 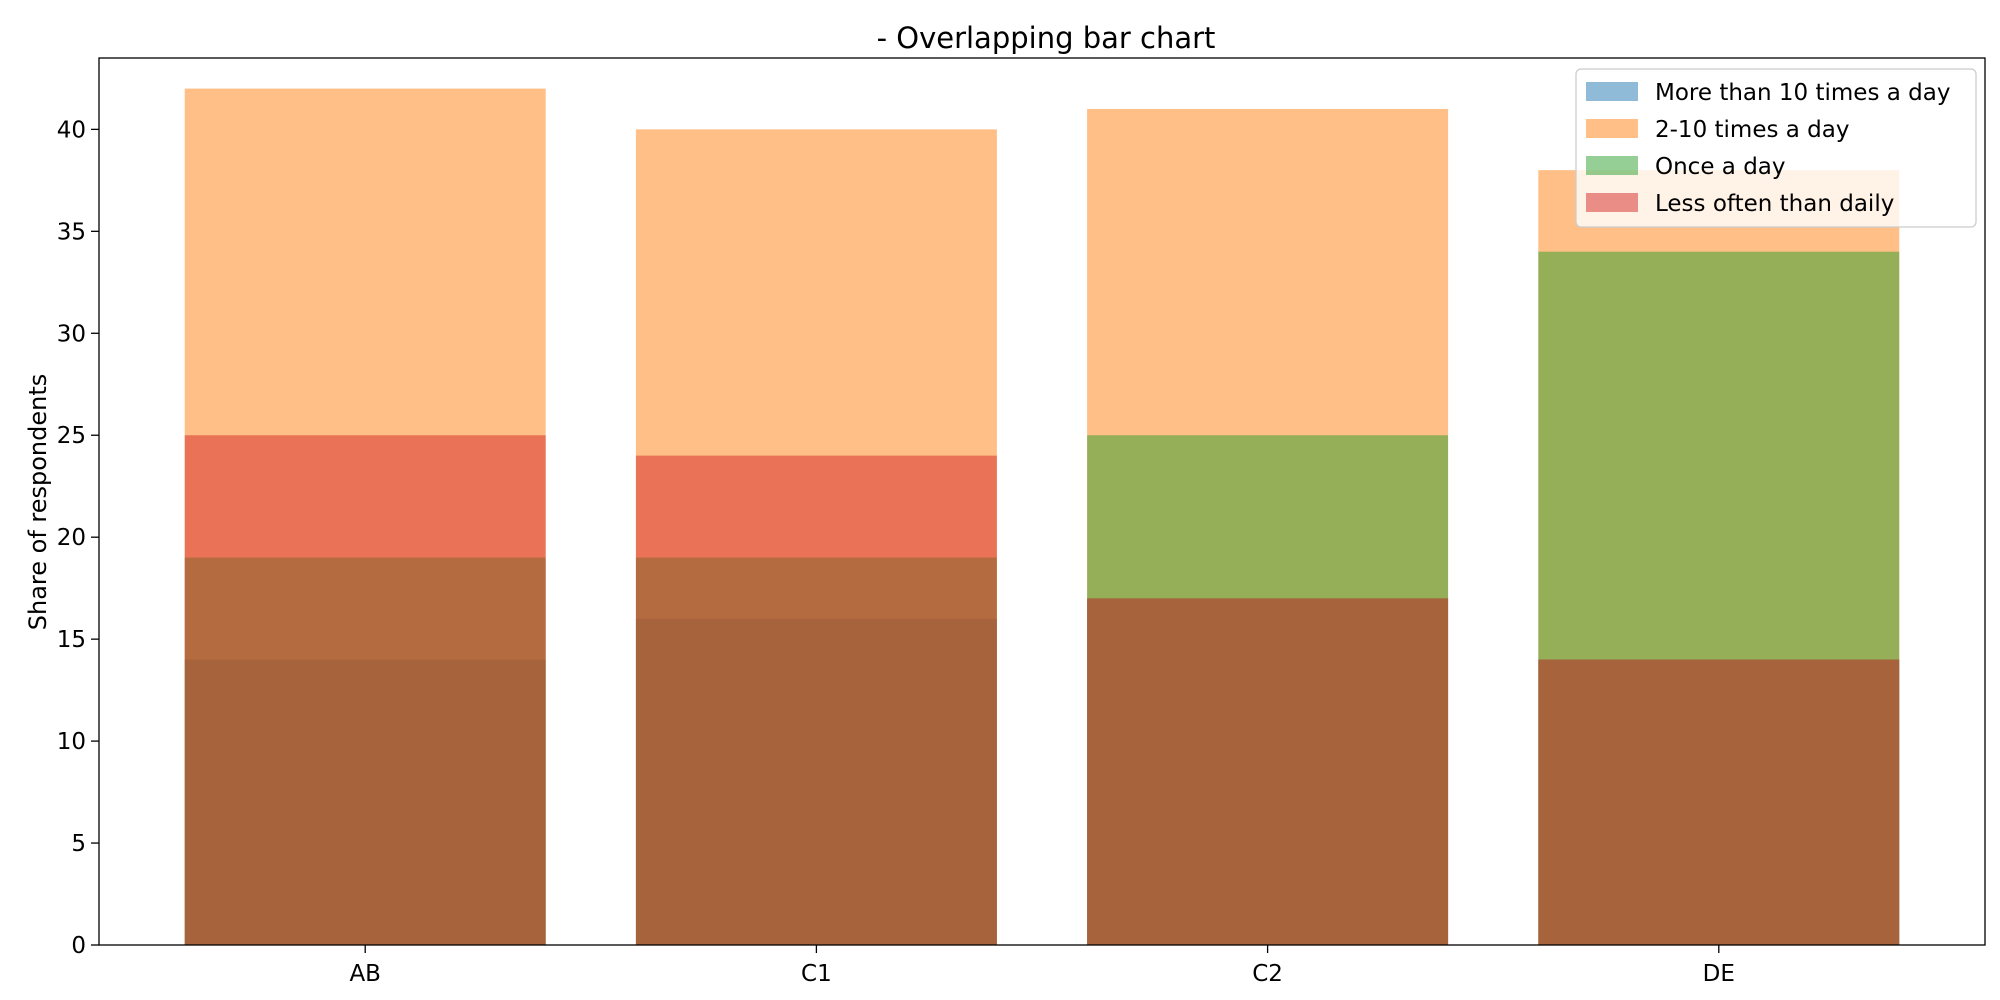 What do you see at coordinates (1720, 167) in the screenshot?
I see `legend-label: Once a day` at bounding box center [1720, 167].